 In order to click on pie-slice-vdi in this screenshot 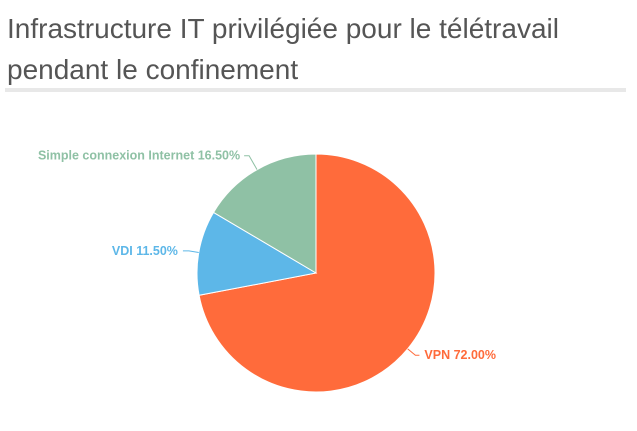, I will do `click(257, 253)`.